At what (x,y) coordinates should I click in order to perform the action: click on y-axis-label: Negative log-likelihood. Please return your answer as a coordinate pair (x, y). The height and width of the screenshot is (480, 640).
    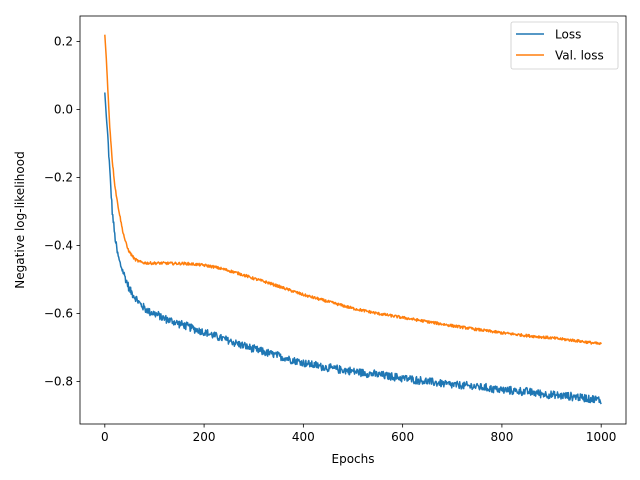
    Looking at the image, I should click on (20, 219).